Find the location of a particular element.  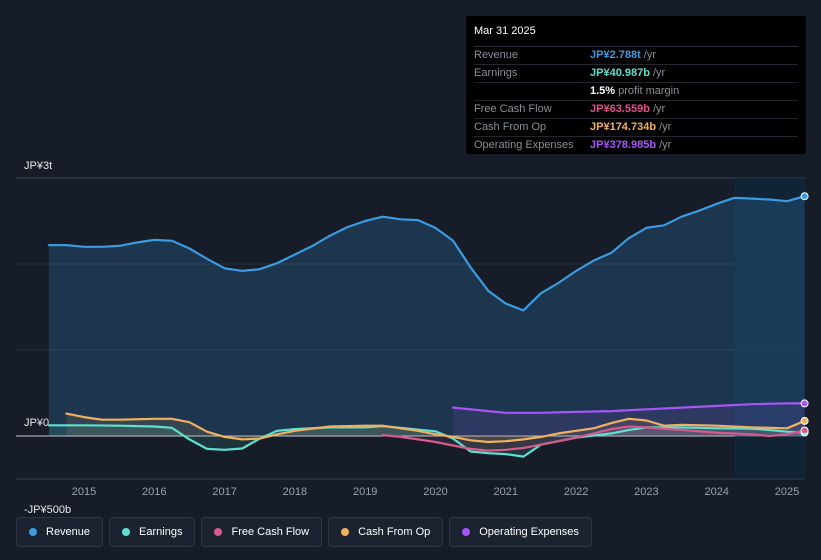

x-tick-label: 2021 is located at coordinates (506, 492).